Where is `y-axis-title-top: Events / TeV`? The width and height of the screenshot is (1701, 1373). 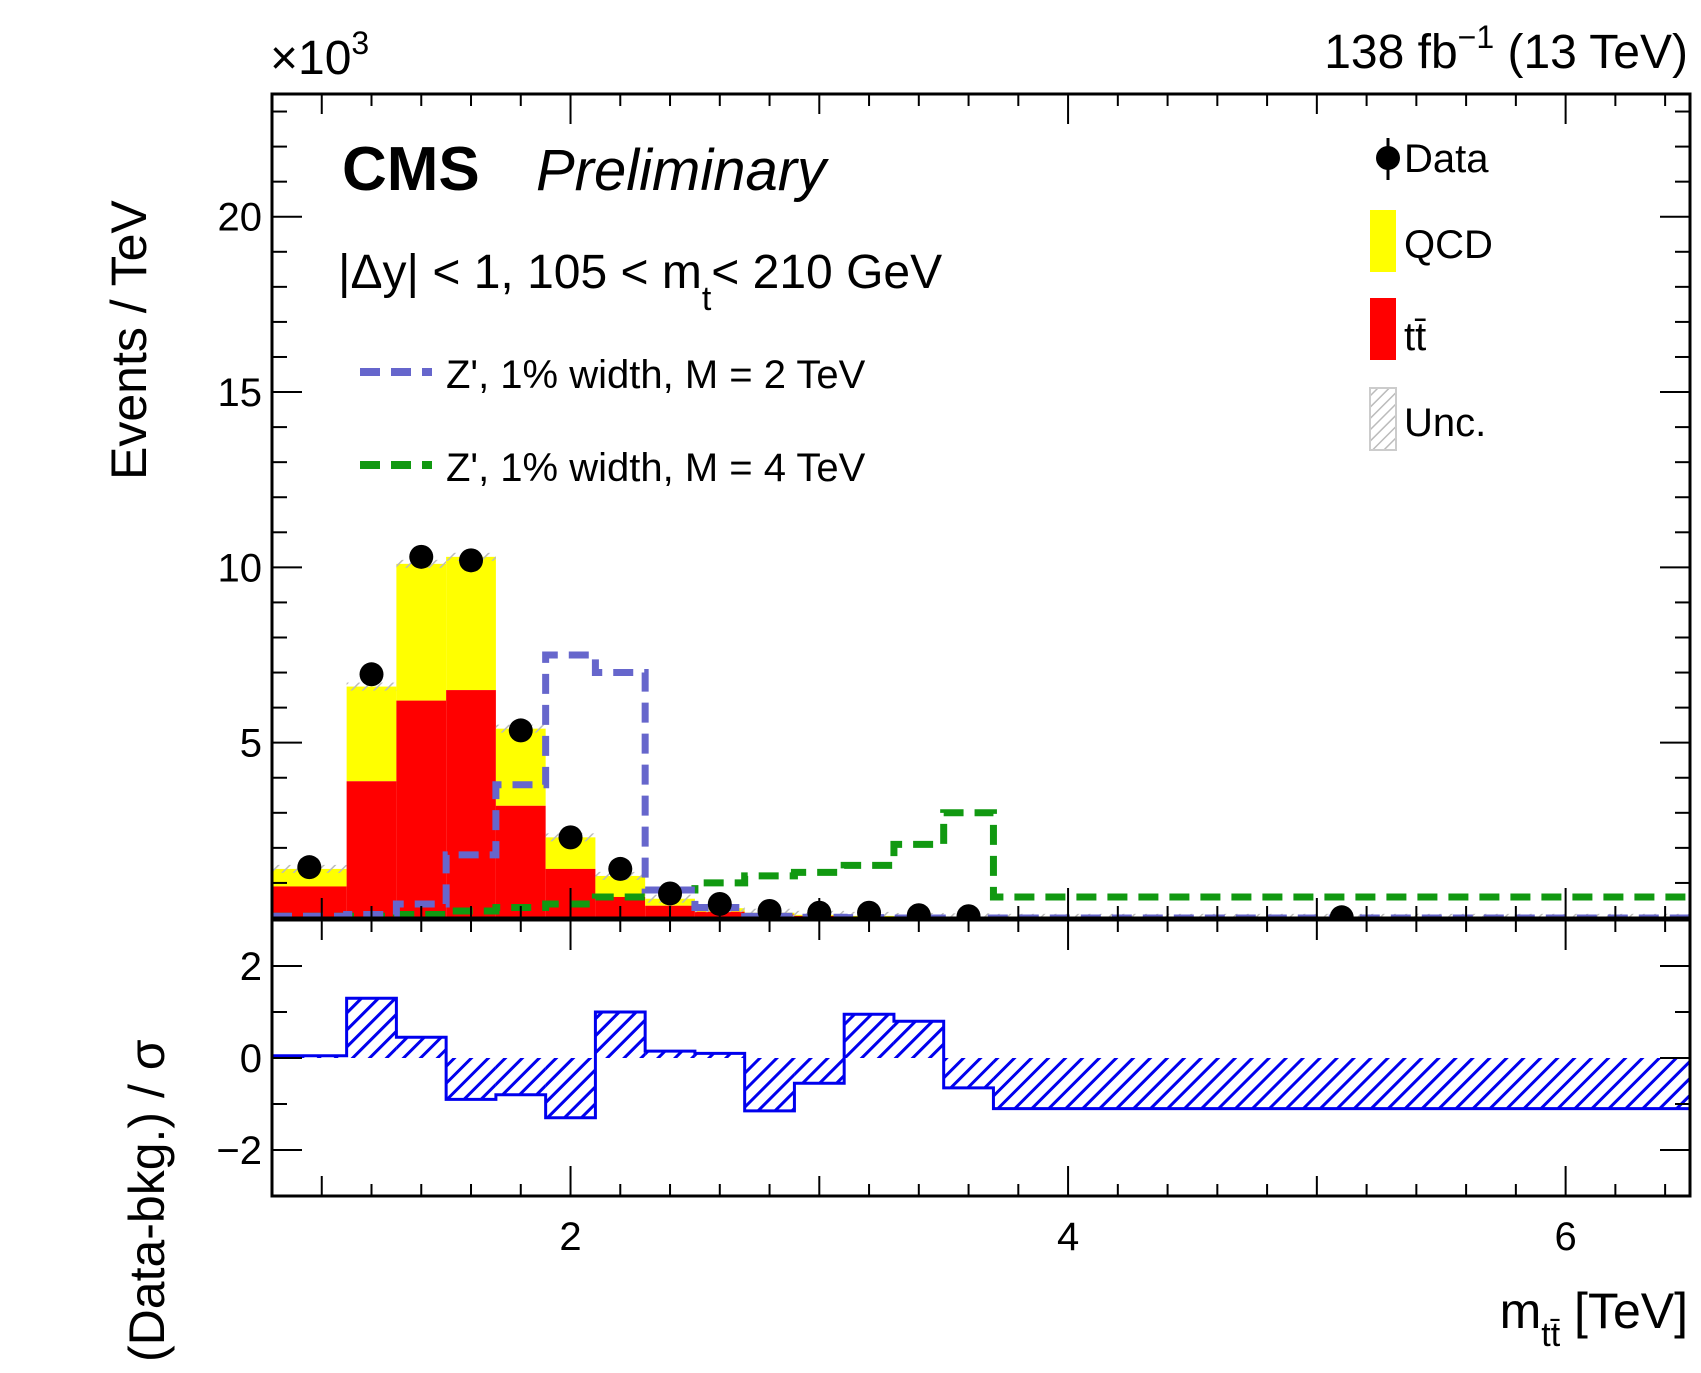 y-axis-title-top: Events / TeV is located at coordinates (129, 340).